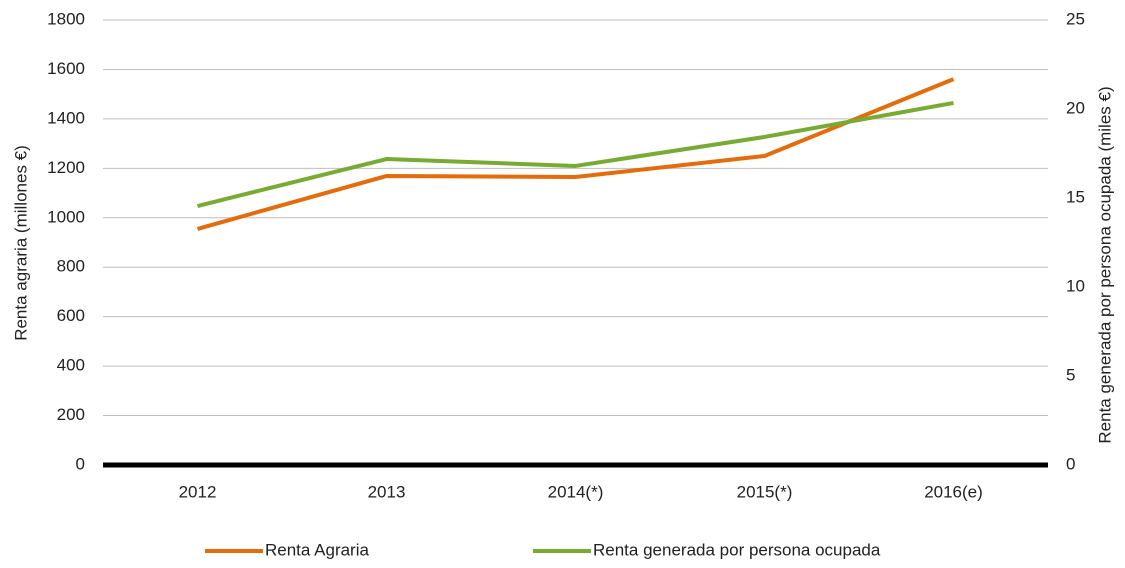 The image size is (1125, 568). I want to click on line-series, so click(575, 154).